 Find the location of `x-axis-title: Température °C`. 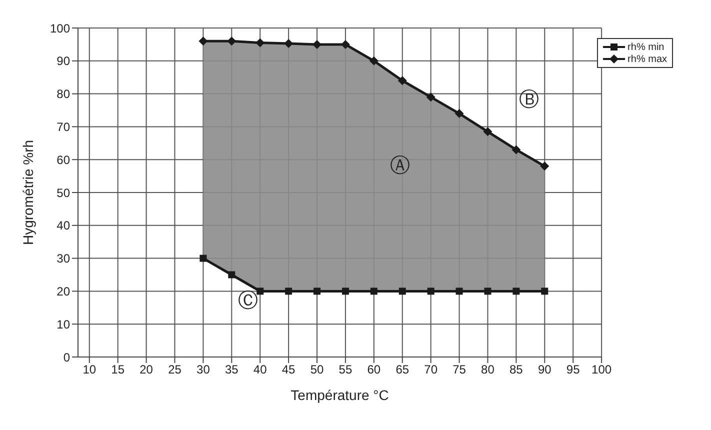

x-axis-title: Température °C is located at coordinates (339, 395).